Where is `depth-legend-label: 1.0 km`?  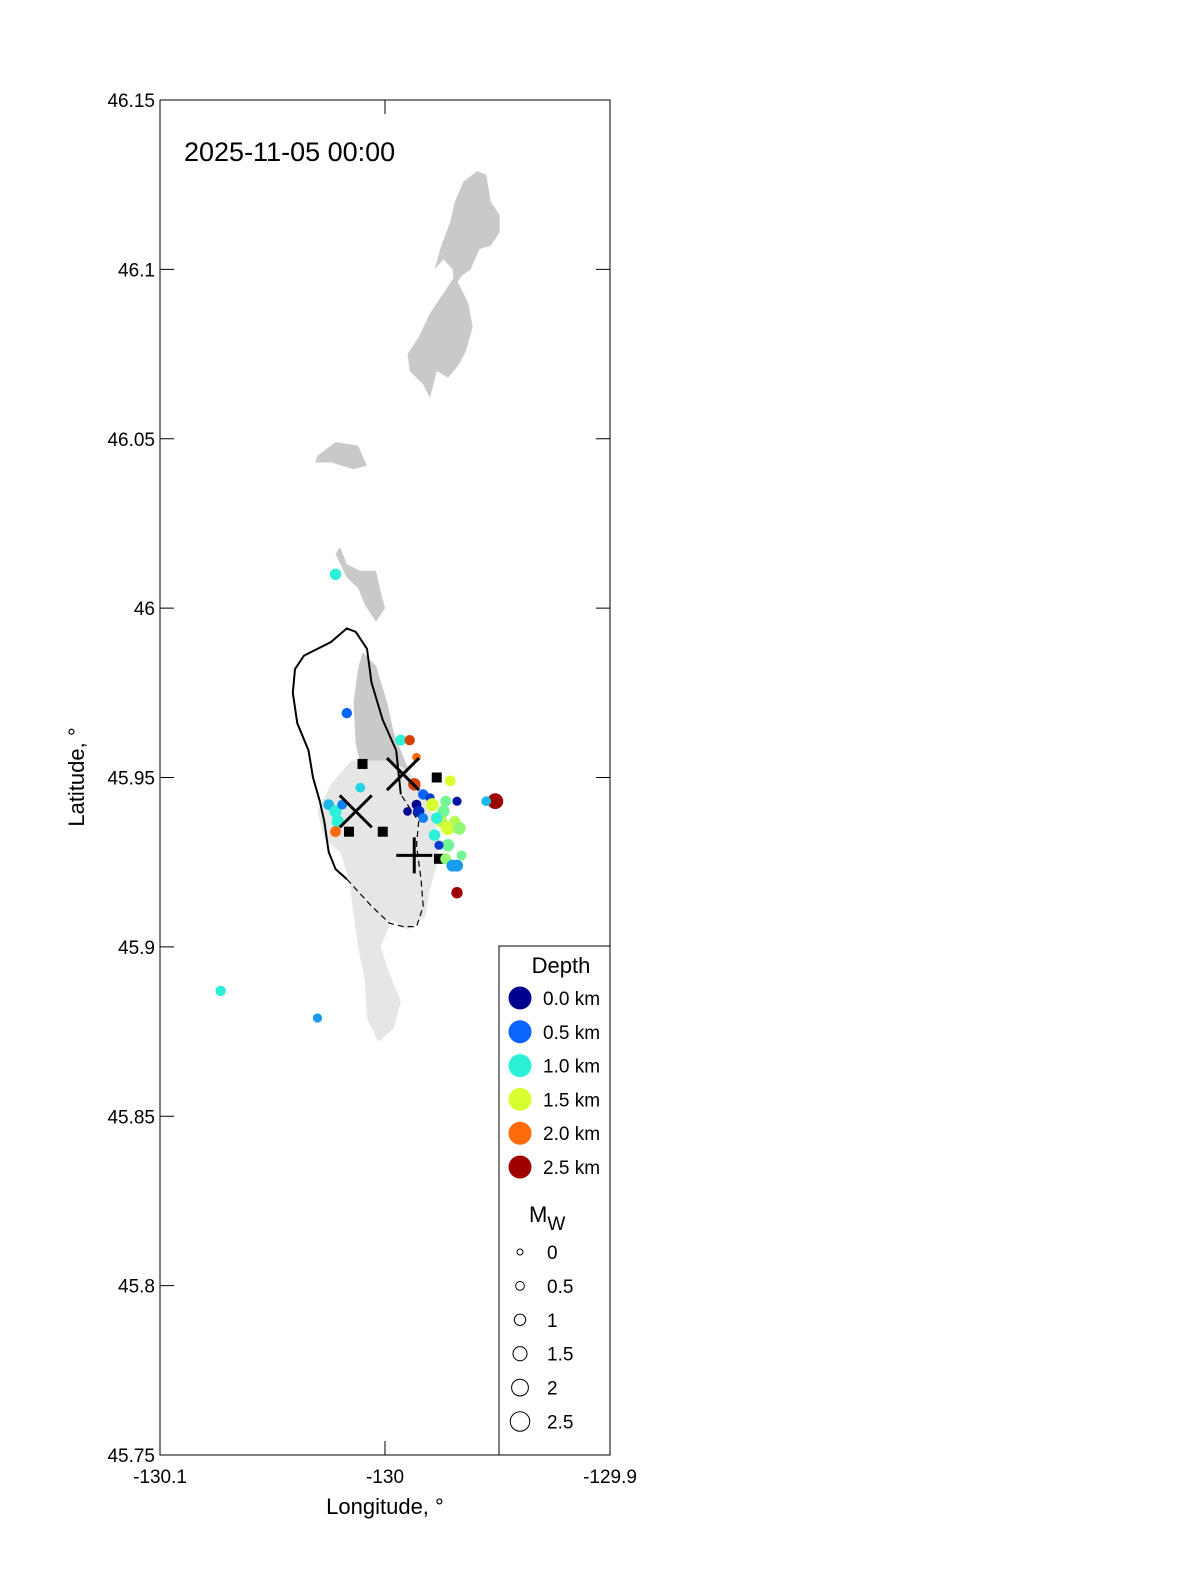 depth-legend-label: 1.0 km is located at coordinates (571, 1067).